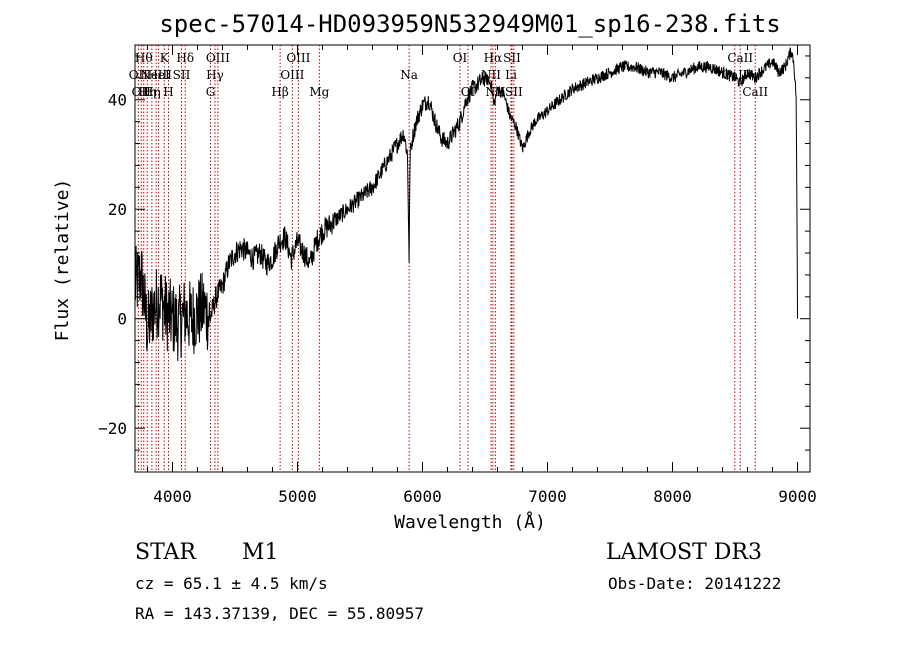 The image size is (900, 649). Describe the element at coordinates (493, 58) in the screenshot. I see `spectral-line-label: Hα` at that location.